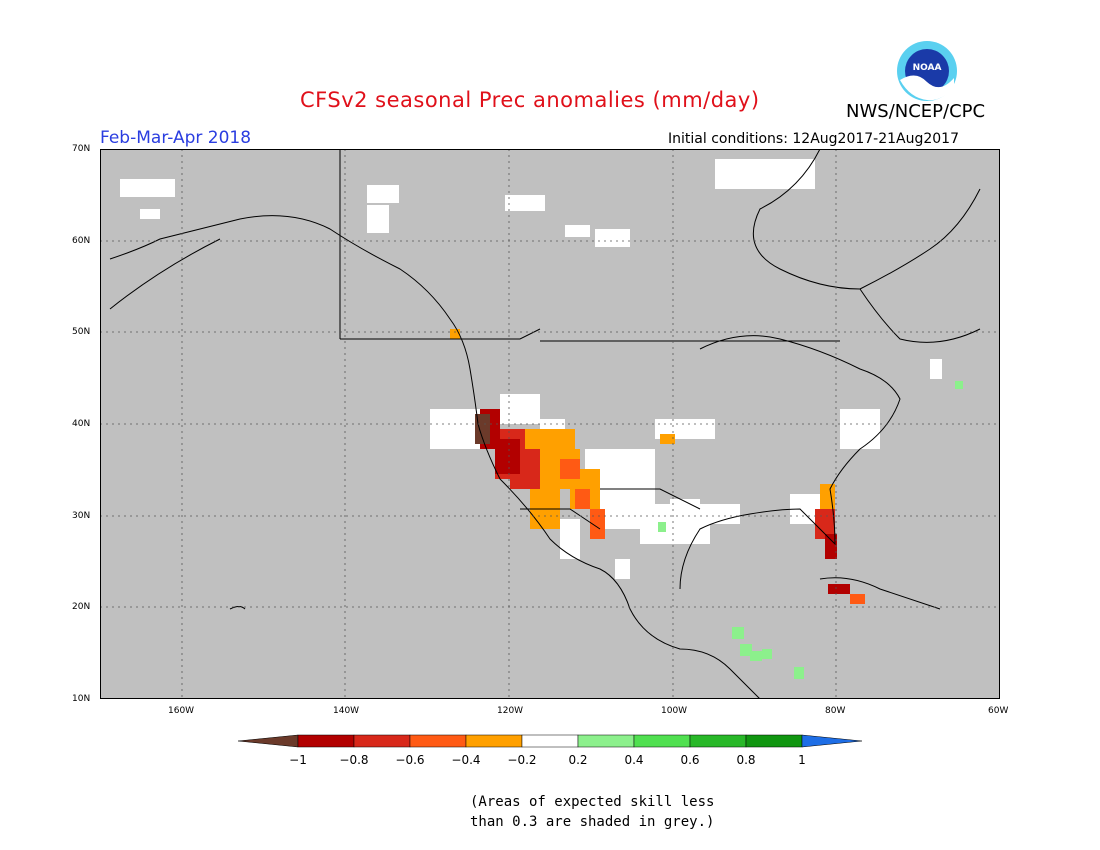 The height and width of the screenshot is (850, 1100). What do you see at coordinates (674, 711) in the screenshot?
I see `lon-label: 100W` at bounding box center [674, 711].